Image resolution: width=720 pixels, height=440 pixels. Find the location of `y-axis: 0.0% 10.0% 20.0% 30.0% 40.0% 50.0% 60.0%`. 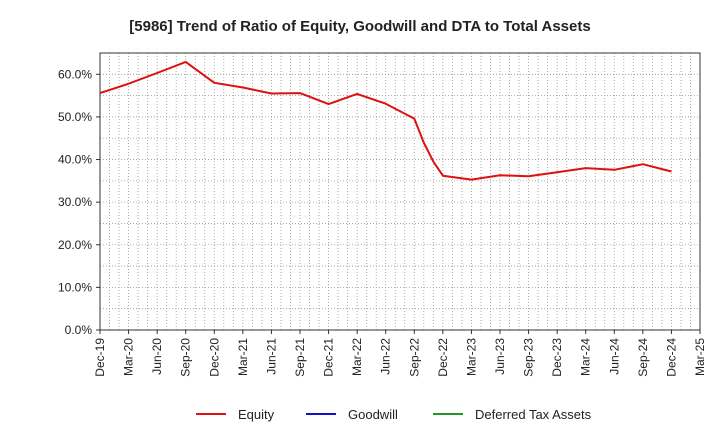

y-axis: 0.0% 10.0% 20.0% 30.0% 40.0% 50.0% 60.0% is located at coordinates (79, 202).